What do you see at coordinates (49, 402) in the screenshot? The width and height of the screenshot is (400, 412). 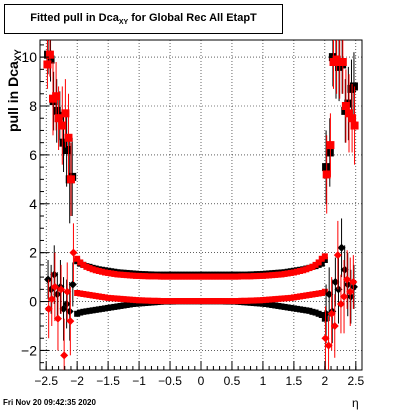 I see `timestamp-label: Fri Nov 20 09:42:35 2020` at bounding box center [49, 402].